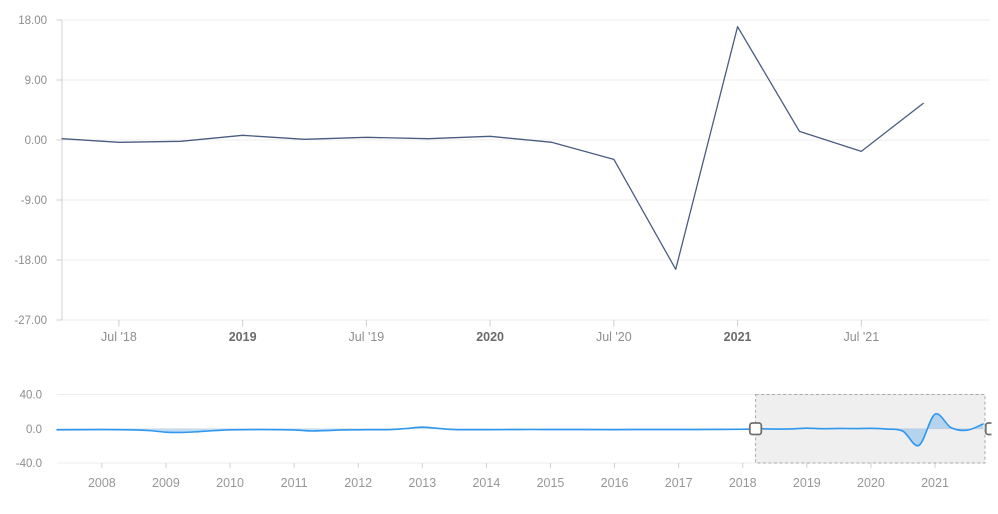 The width and height of the screenshot is (998, 514). Describe the element at coordinates (520, 430) in the screenshot. I see `navigator-series-line` at that location.